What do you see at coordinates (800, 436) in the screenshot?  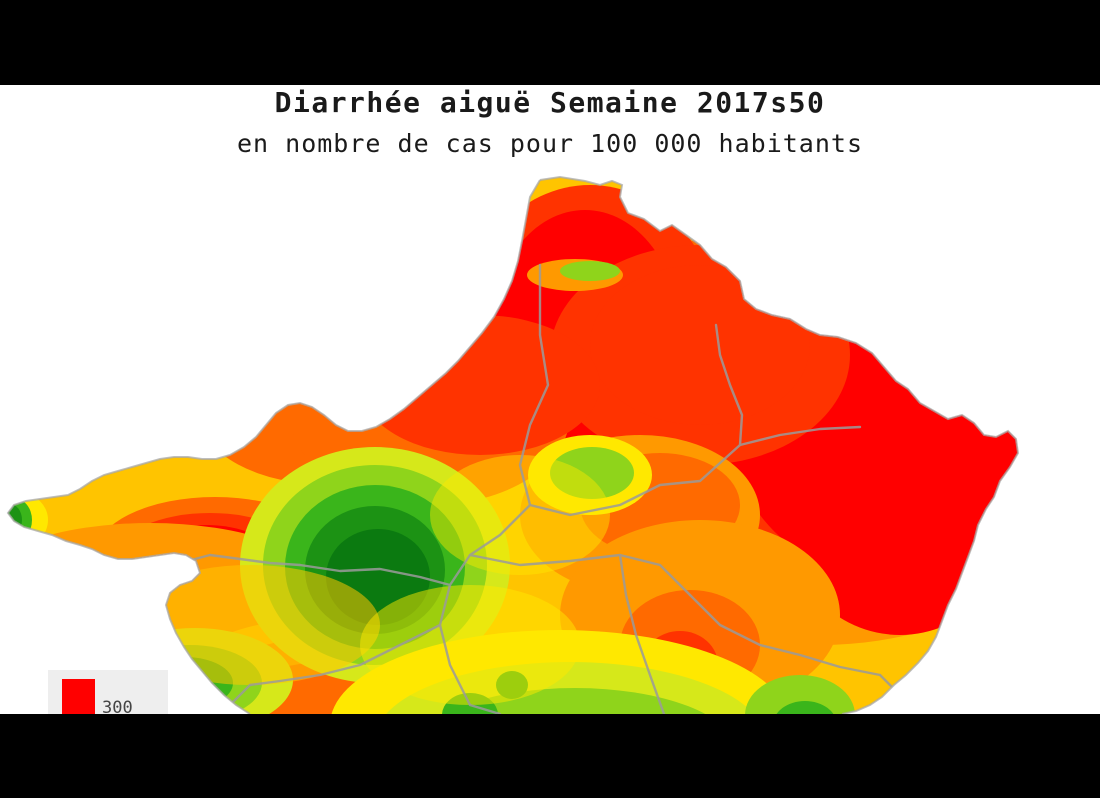 I see `boundary-champagne` at bounding box center [800, 436].